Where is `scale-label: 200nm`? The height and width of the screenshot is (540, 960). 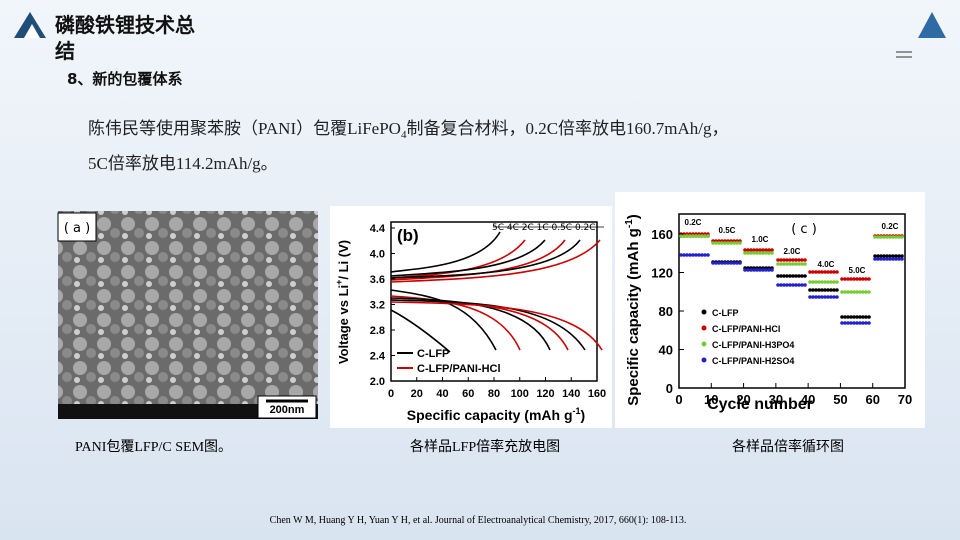 scale-label: 200nm is located at coordinates (287, 410).